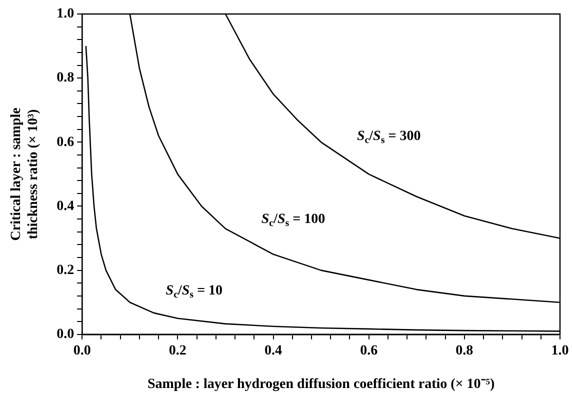 This screenshot has width=572, height=401. Describe the element at coordinates (369, 350) in the screenshot. I see `x-tick-label: 0.6` at that location.